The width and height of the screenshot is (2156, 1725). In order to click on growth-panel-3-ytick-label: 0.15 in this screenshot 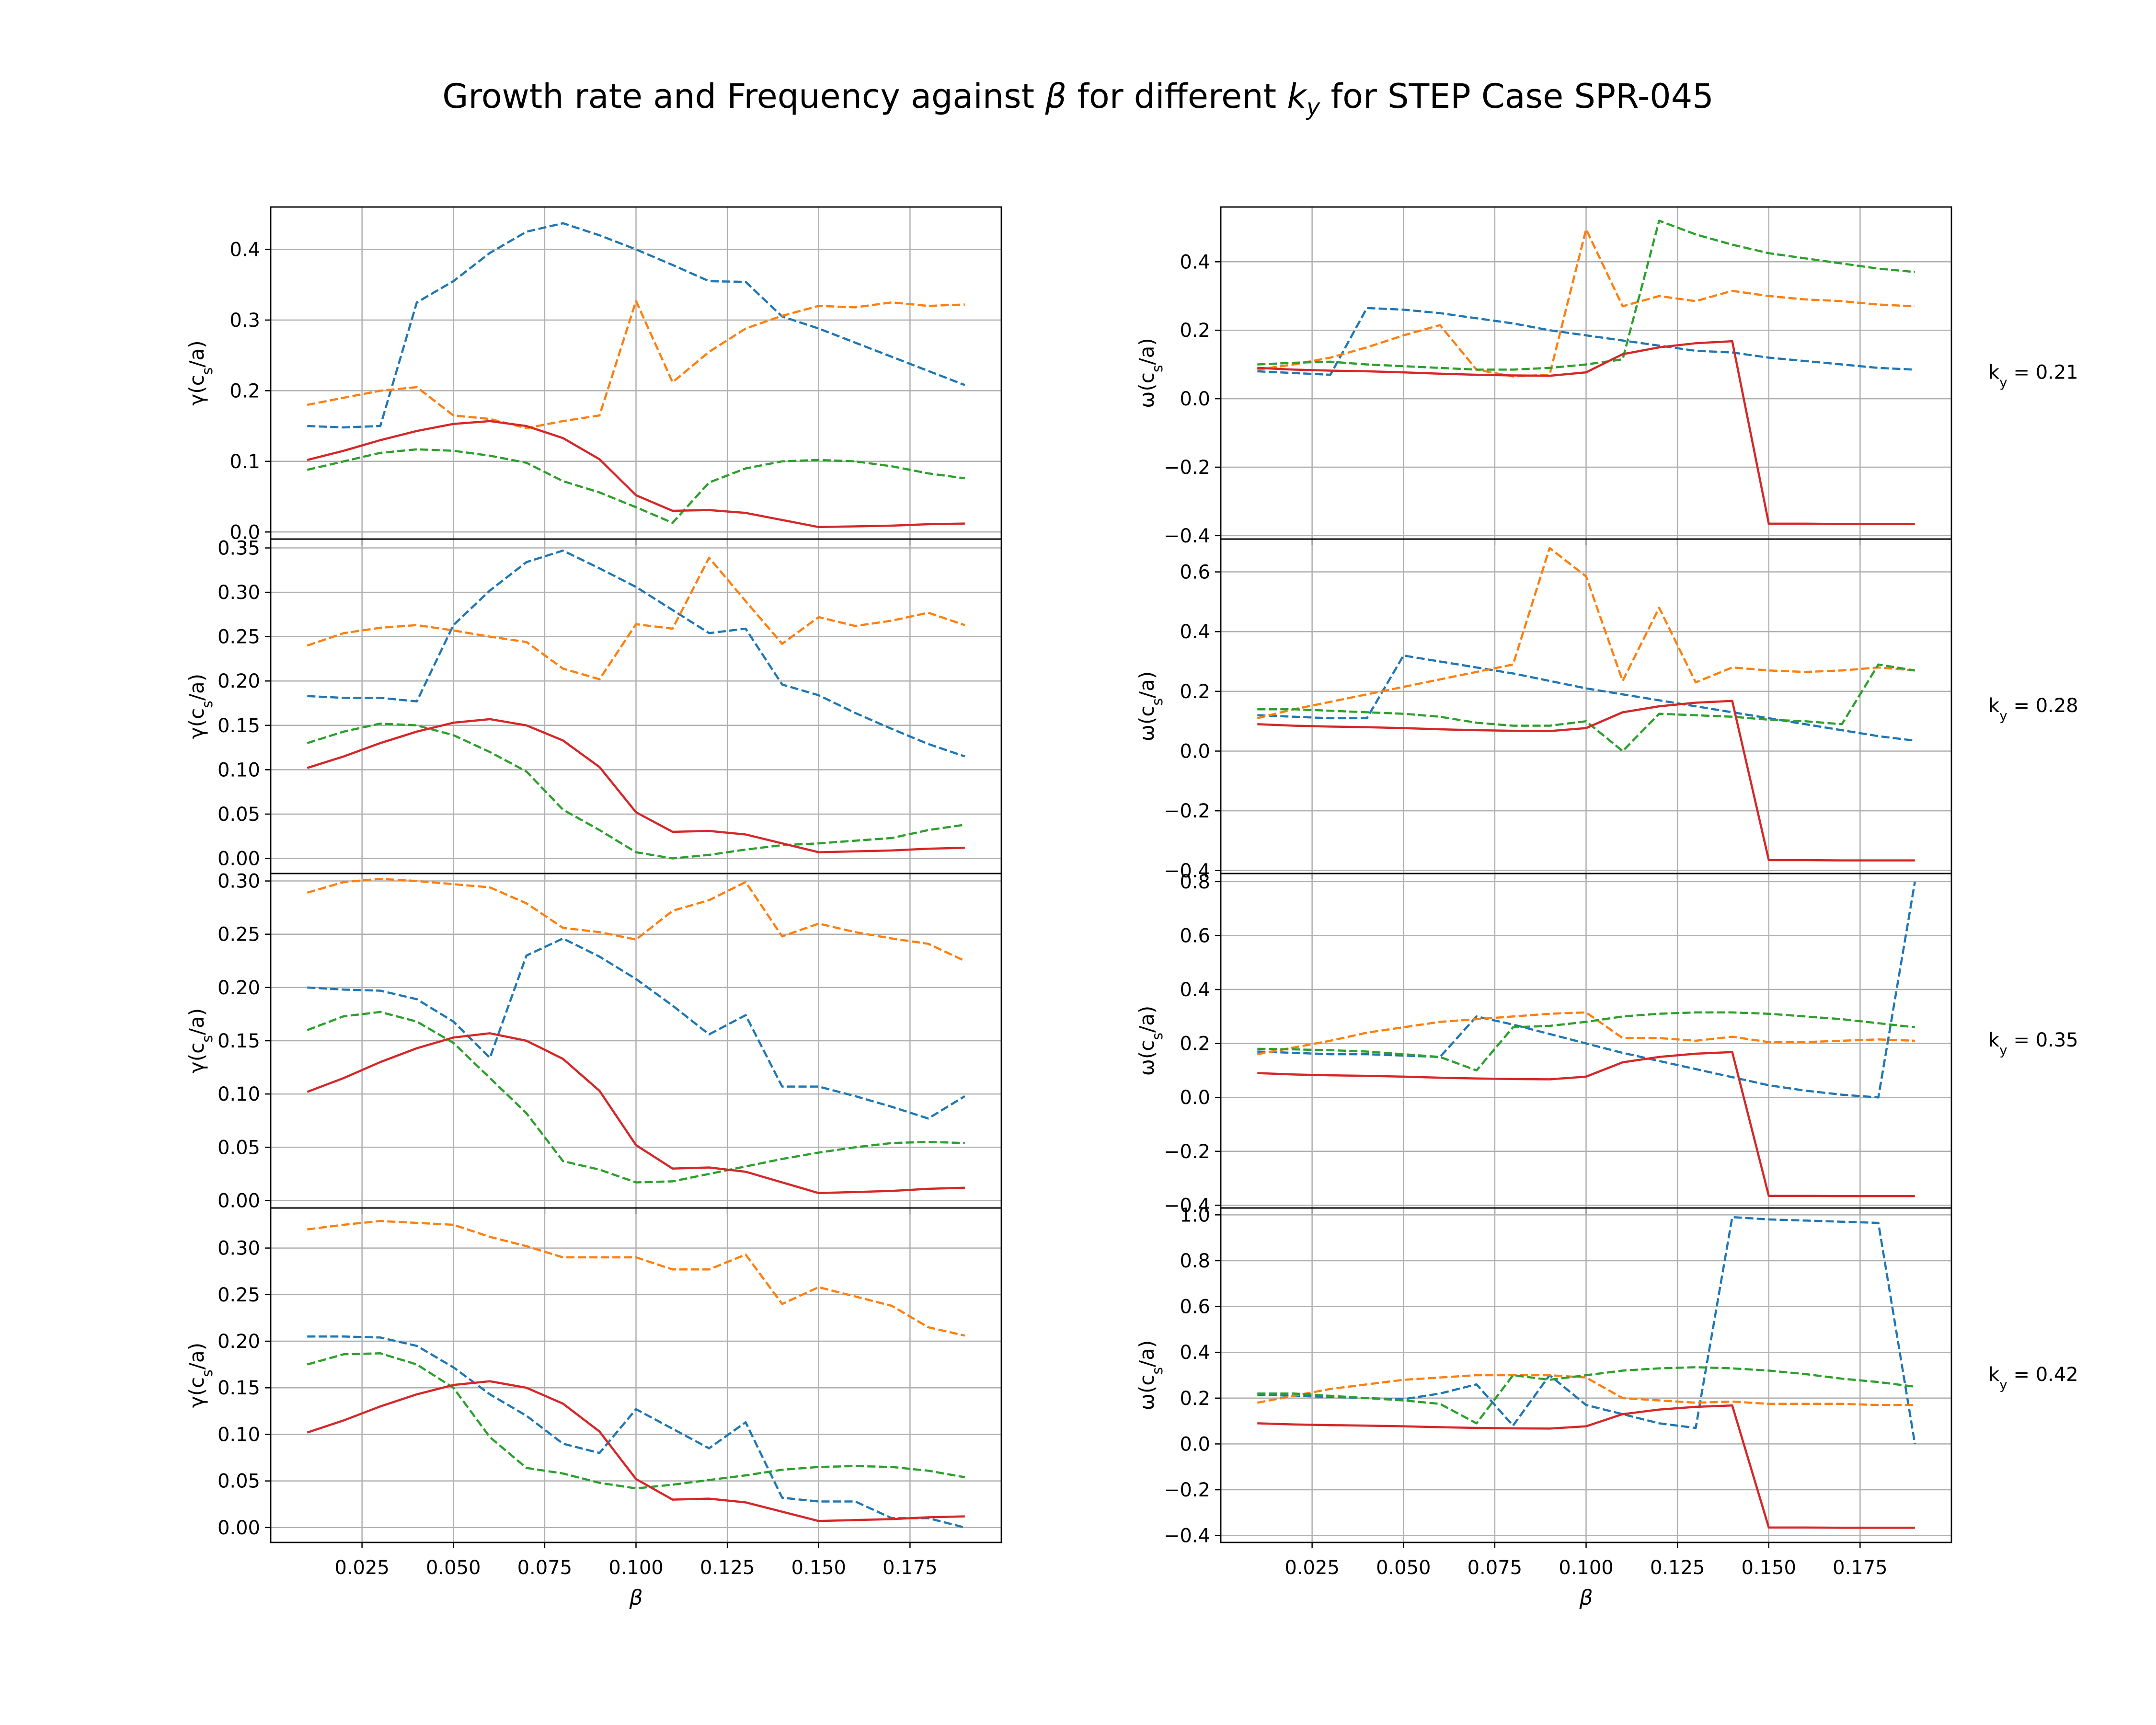, I will do `click(239, 1041)`.